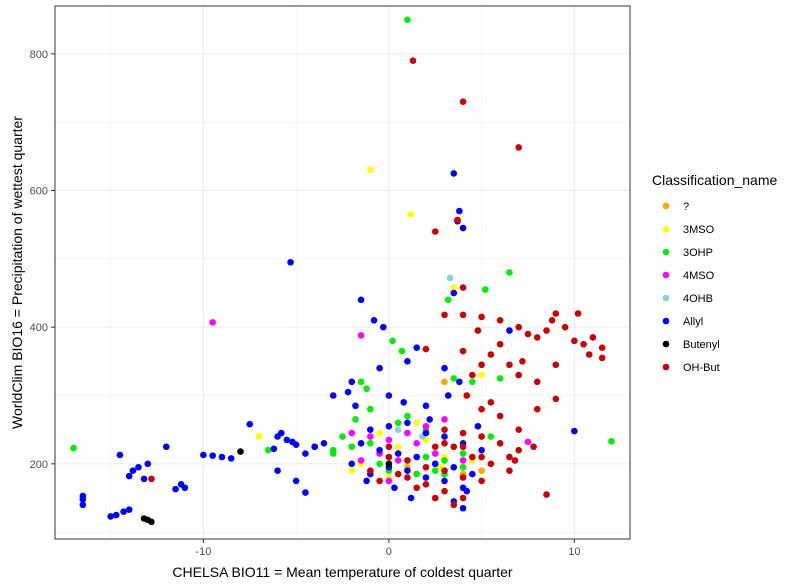  Describe the element at coordinates (686, 207) in the screenshot. I see `legend-label: ?` at that location.